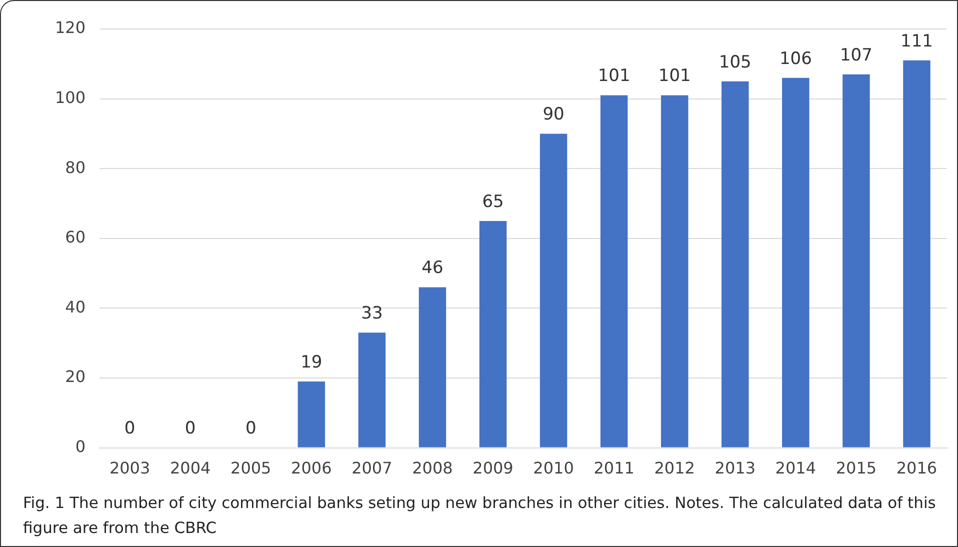  I want to click on x-tick-label: 2003, so click(129, 468).